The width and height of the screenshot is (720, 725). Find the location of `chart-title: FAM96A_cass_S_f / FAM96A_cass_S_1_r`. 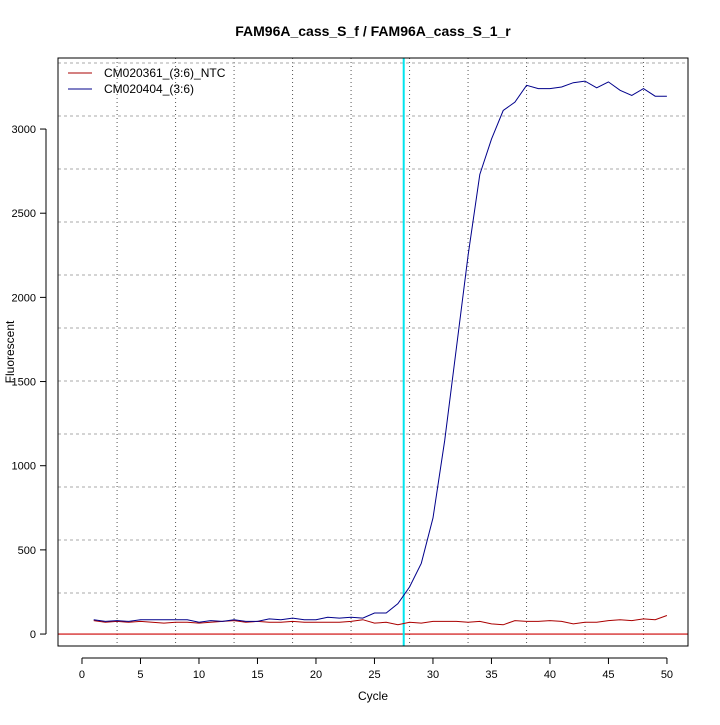

chart-title: FAM96A_cass_S_f / FAM96A_cass_S_1_r is located at coordinates (373, 31).